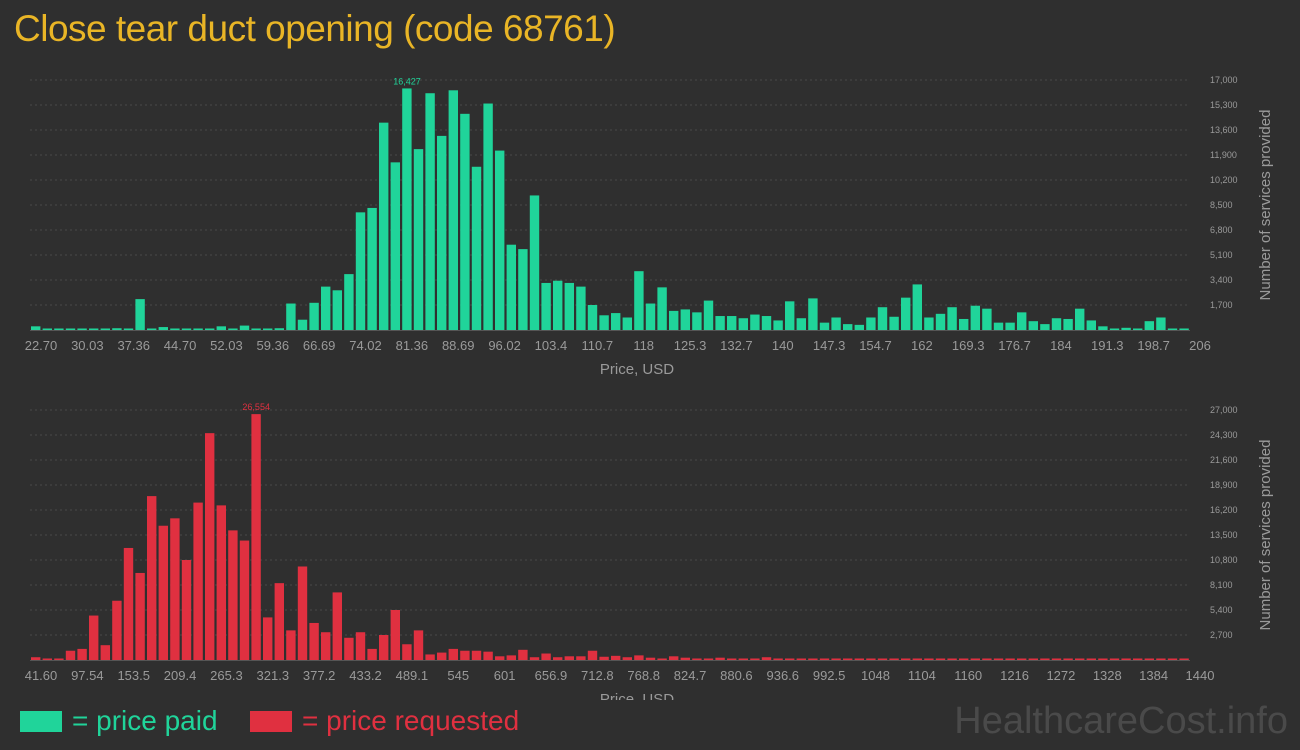 This screenshot has width=1300, height=750. Describe the element at coordinates (273, 345) in the screenshot. I see `x-tick-label: 59.36` at that location.